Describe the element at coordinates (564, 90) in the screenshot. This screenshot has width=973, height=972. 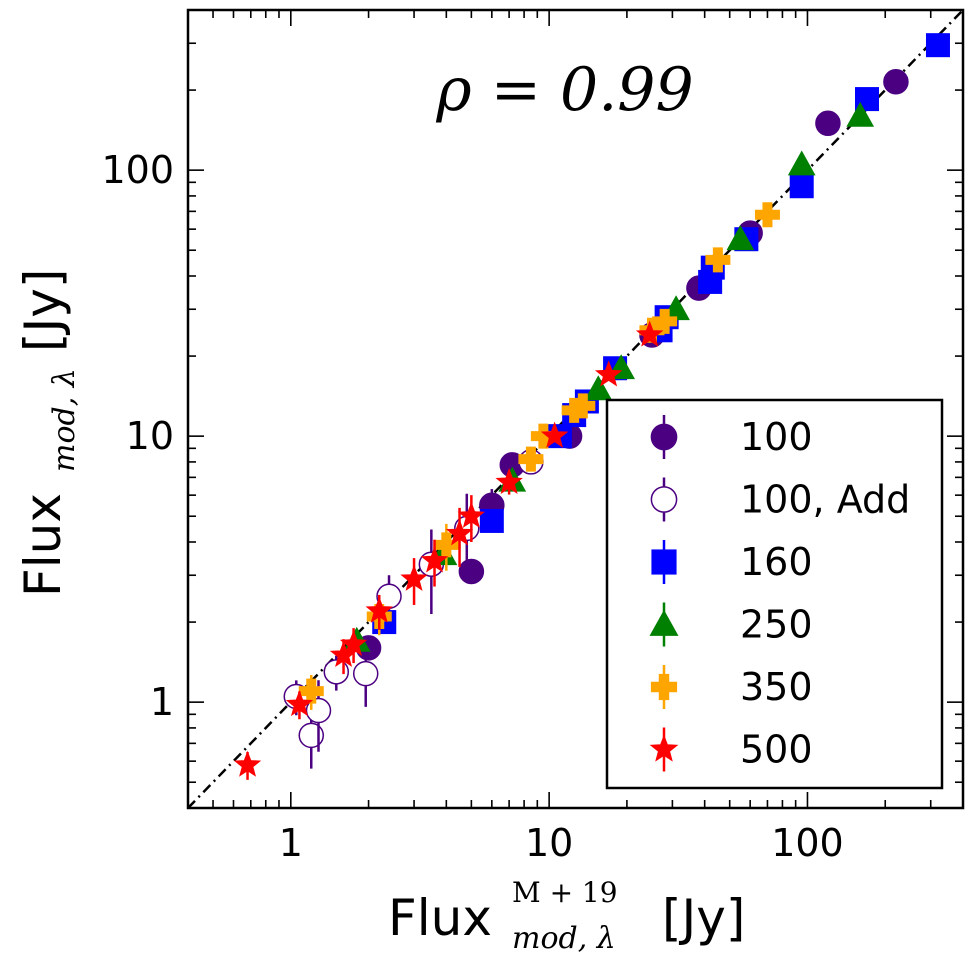
I see `correlation-annotation: ρ = 0.99` at that location.